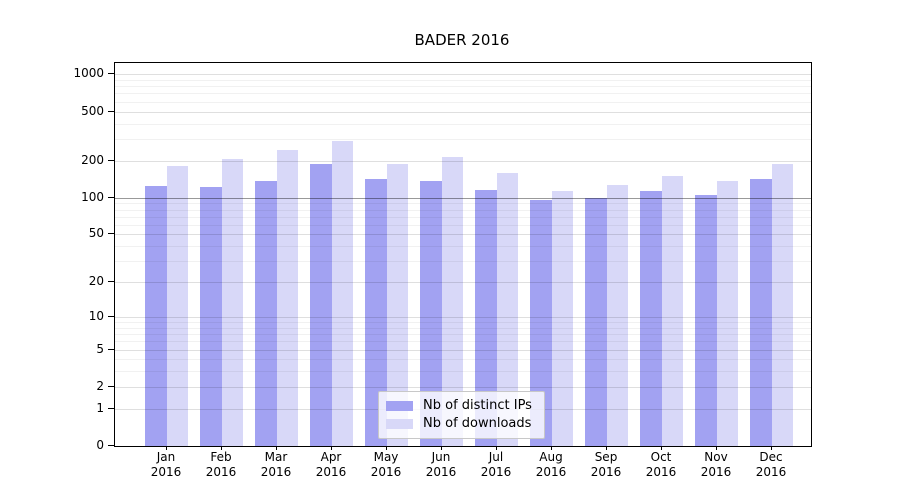 Image resolution: width=900 pixels, height=500 pixels. What do you see at coordinates (100, 408) in the screenshot?
I see `y-tick-label-1: 1` at bounding box center [100, 408].